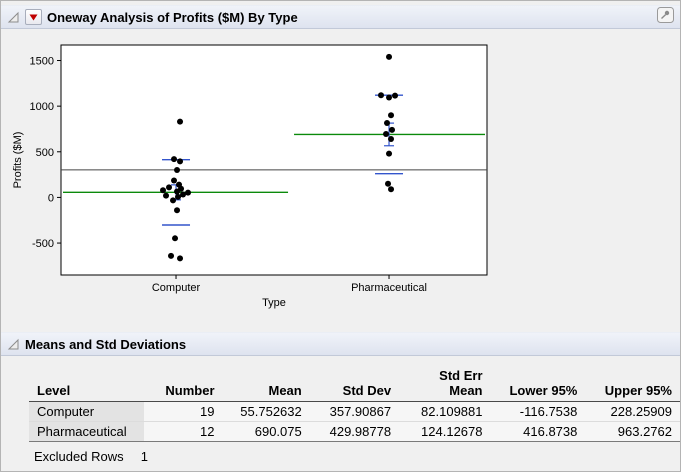 The width and height of the screenshot is (681, 472). What do you see at coordinates (357, 456) in the screenshot?
I see `excluded-rows: Excluded Rows 1` at bounding box center [357, 456].